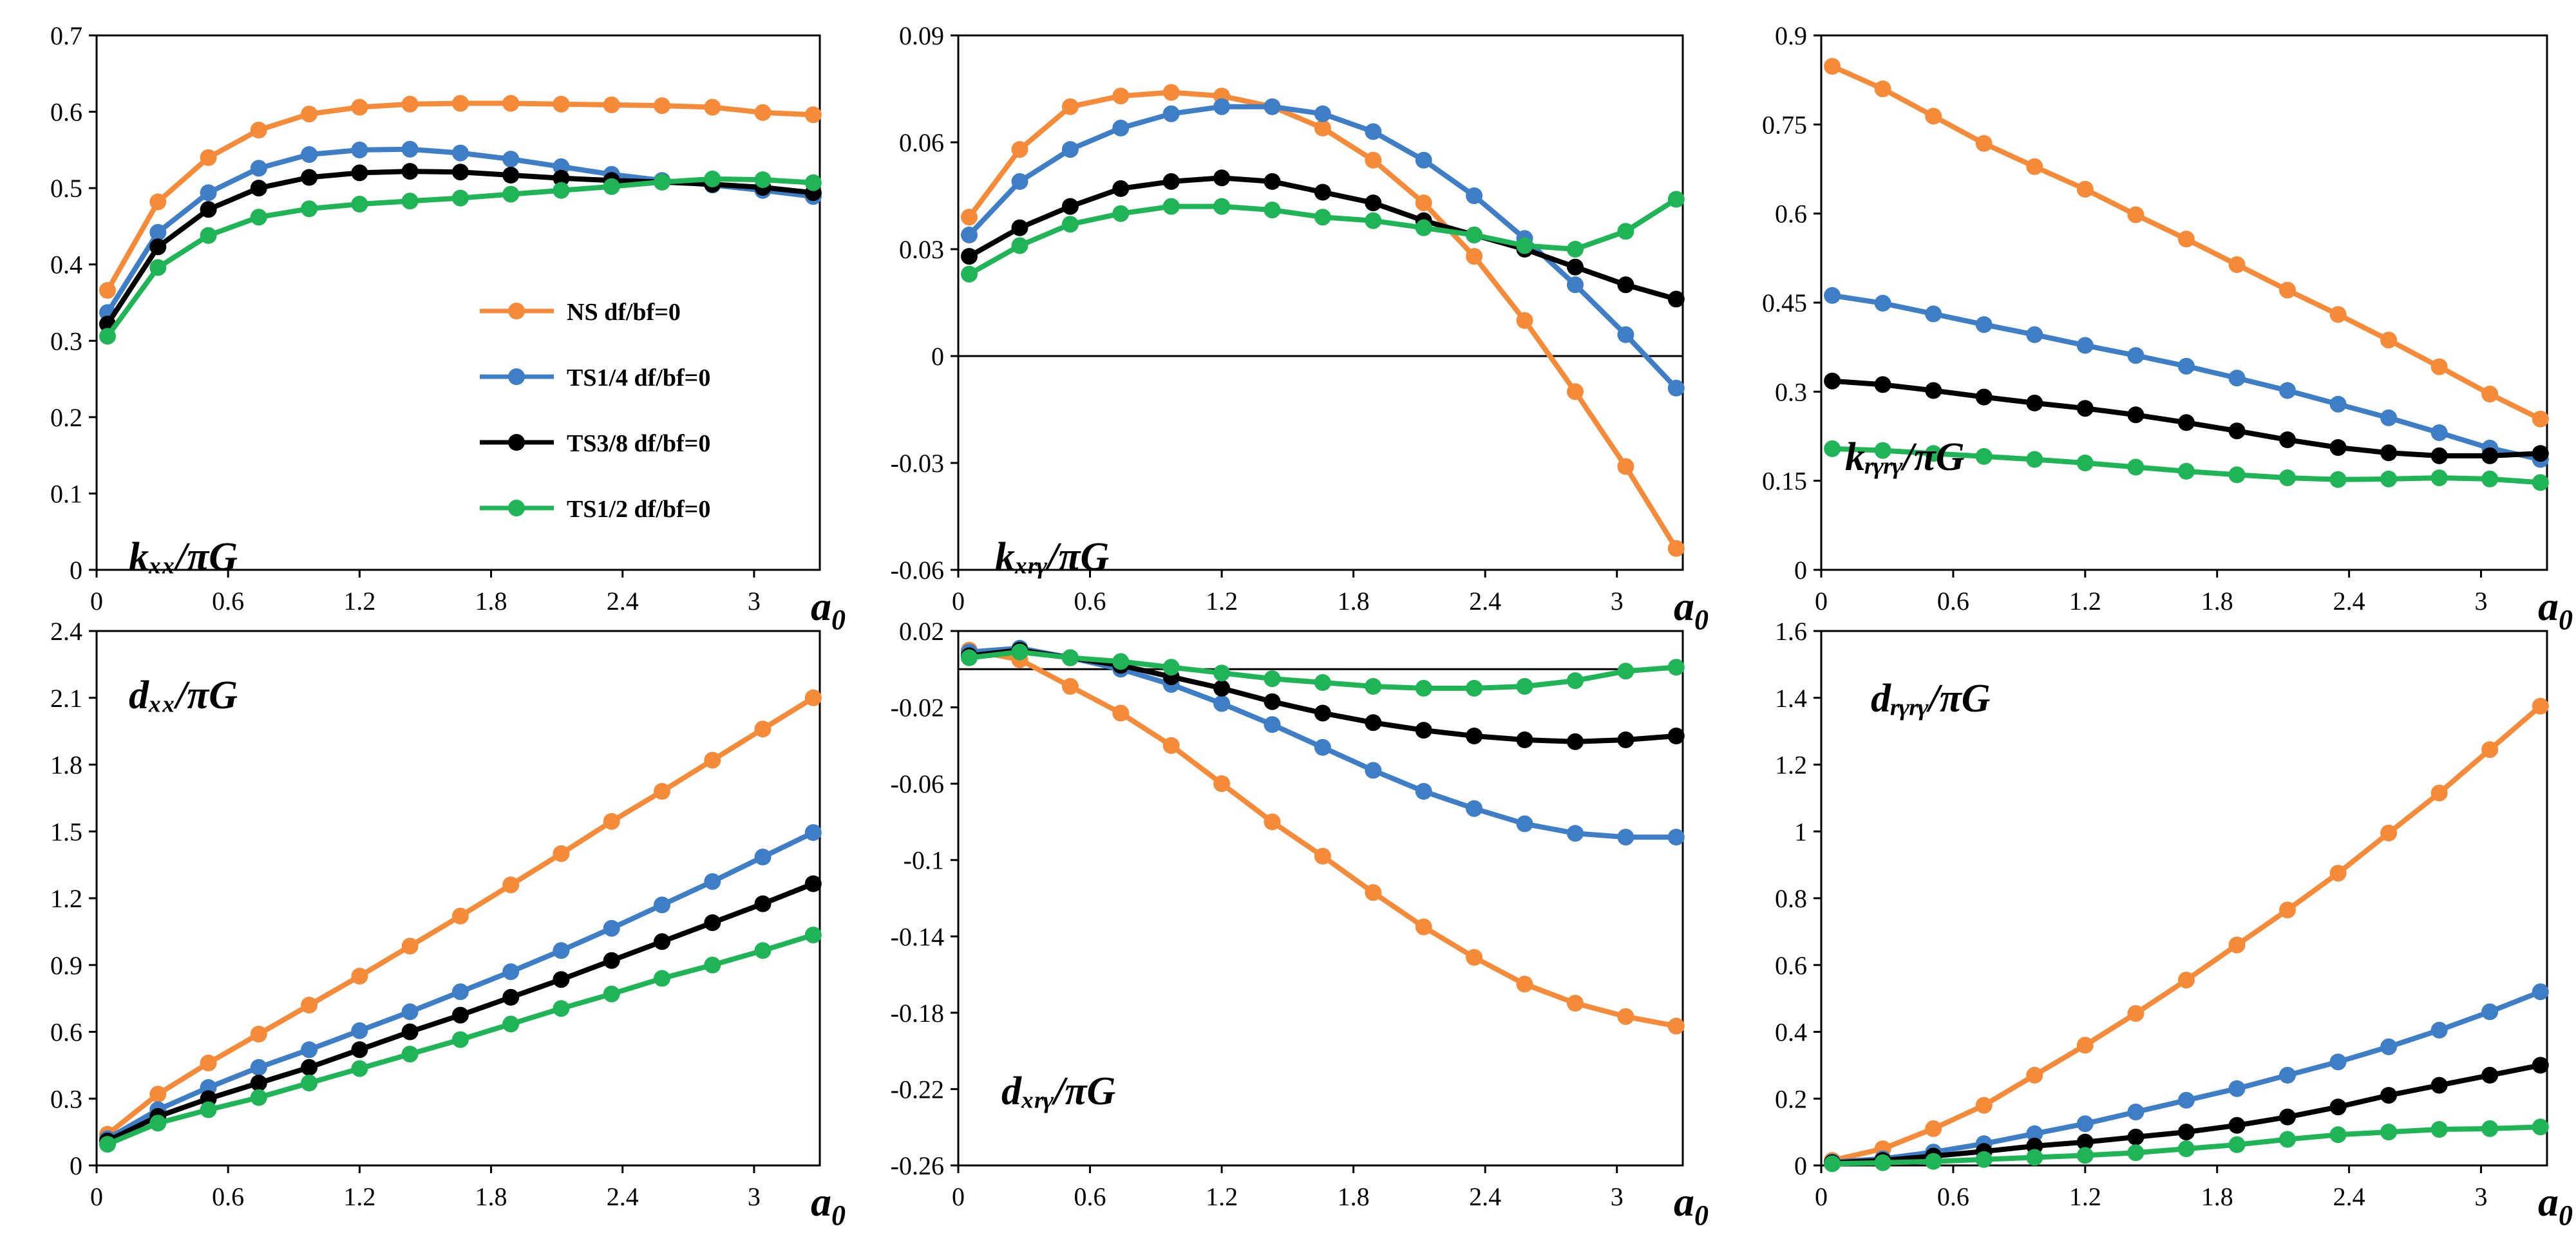 The width and height of the screenshot is (2576, 1253). Describe the element at coordinates (66, 698) in the screenshot. I see `y-tick-label: 2.1` at that location.